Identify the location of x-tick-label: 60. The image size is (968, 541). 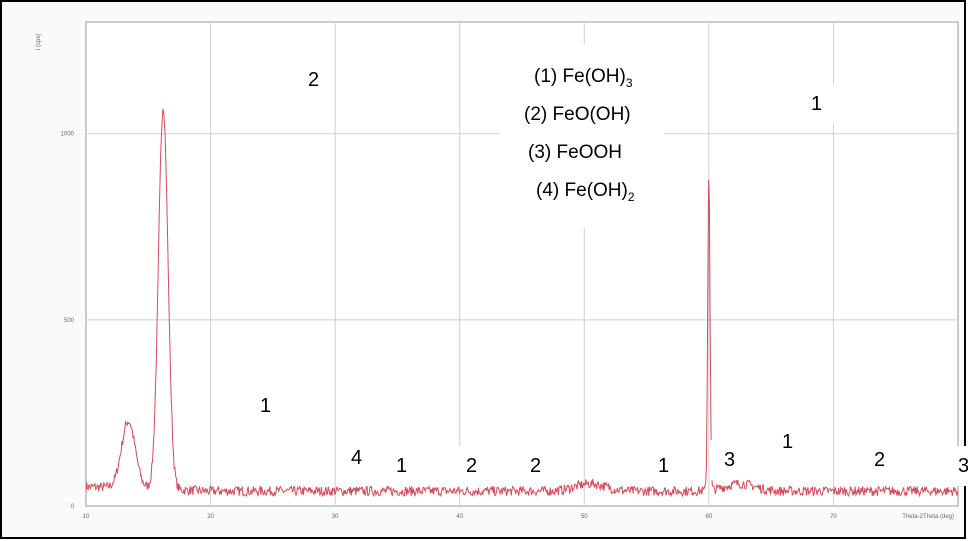
(709, 517).